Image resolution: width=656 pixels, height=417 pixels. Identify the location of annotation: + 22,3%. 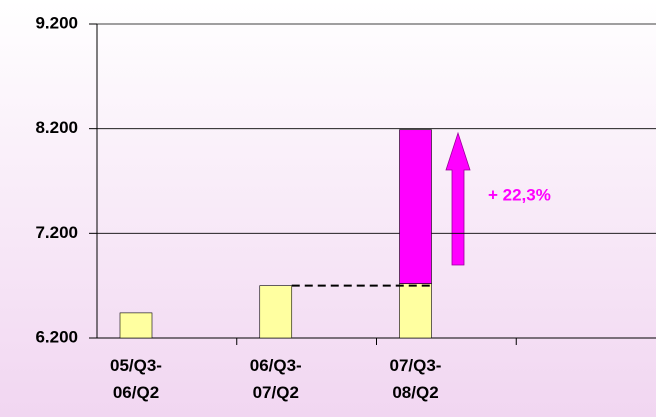
(519, 194).